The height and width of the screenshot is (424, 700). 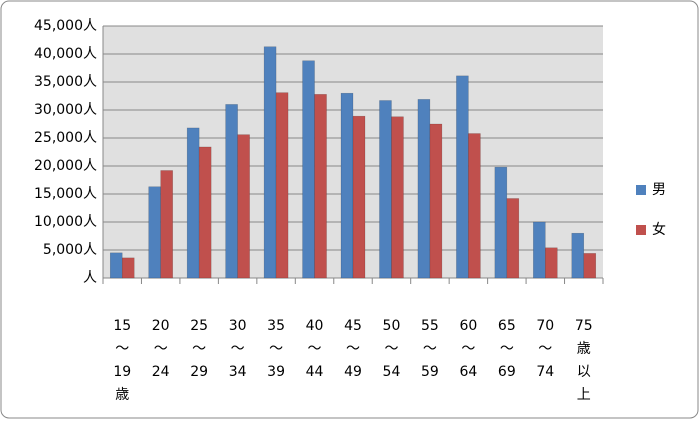 I want to click on x-tick-label: 69, so click(x=507, y=372).